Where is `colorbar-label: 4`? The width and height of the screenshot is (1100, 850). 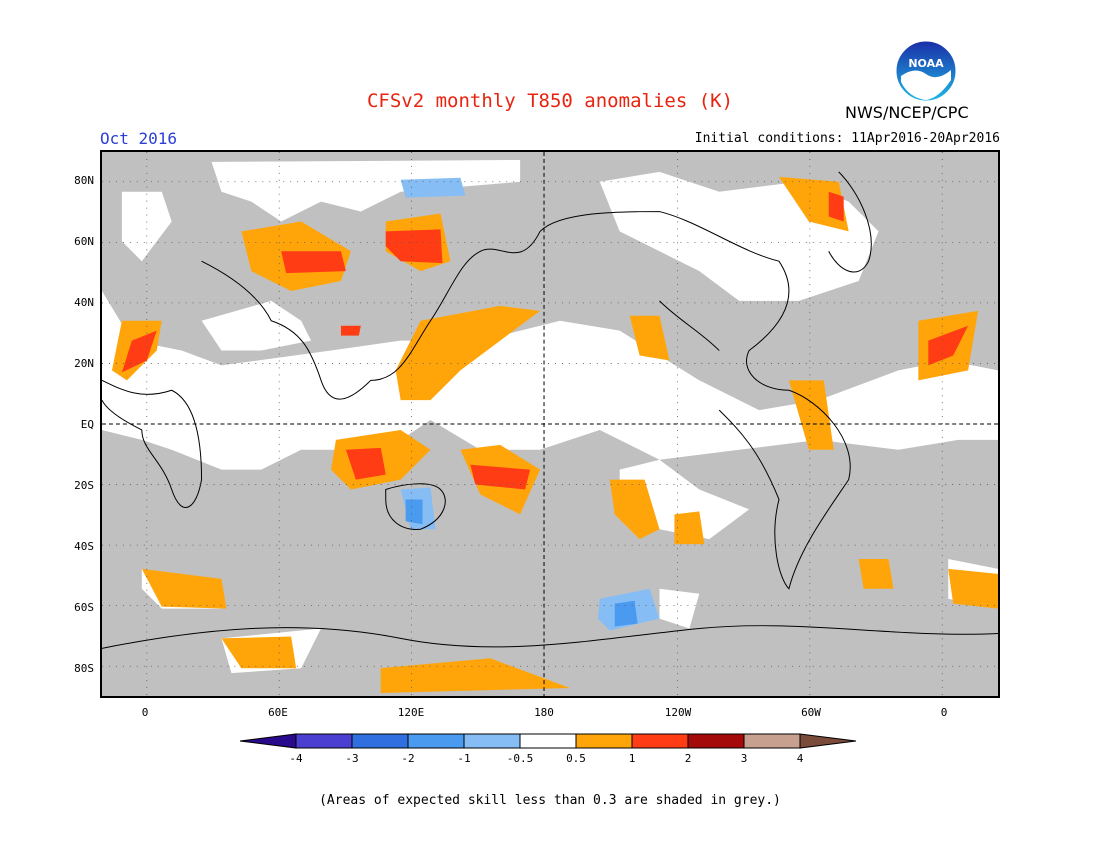
colorbar-label: 4 is located at coordinates (800, 758).